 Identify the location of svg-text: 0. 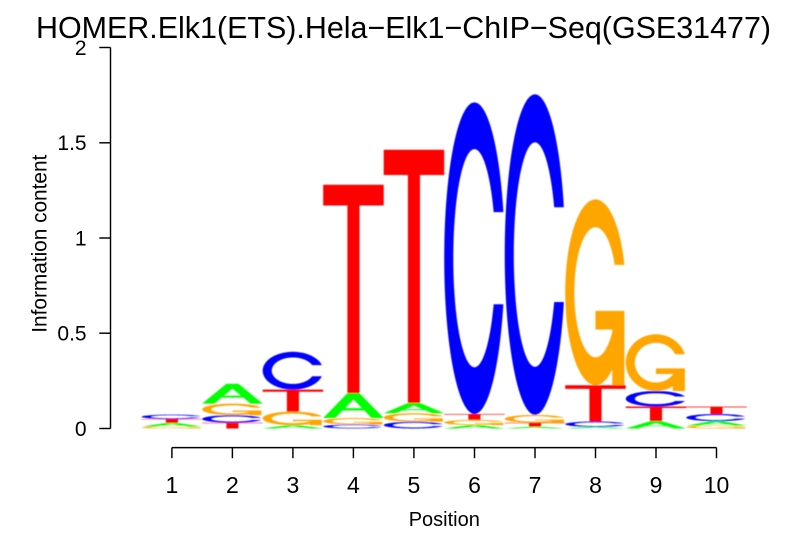
(81, 429).